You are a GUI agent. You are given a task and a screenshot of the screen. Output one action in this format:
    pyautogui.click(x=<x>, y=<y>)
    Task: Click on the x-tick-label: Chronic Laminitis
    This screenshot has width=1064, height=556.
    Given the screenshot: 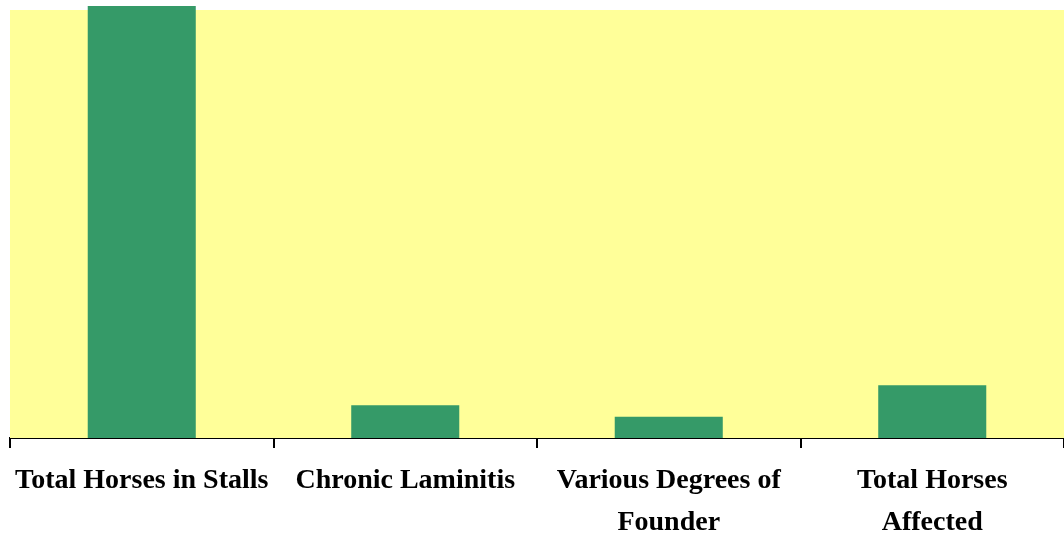 What is the action you would take?
    pyautogui.click(x=405, y=479)
    